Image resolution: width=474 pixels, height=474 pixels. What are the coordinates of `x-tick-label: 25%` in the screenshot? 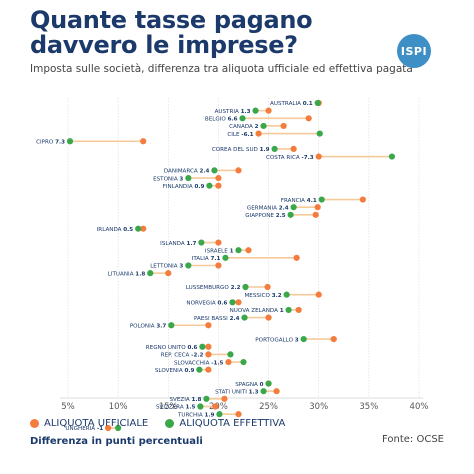 It's located at (268, 407).